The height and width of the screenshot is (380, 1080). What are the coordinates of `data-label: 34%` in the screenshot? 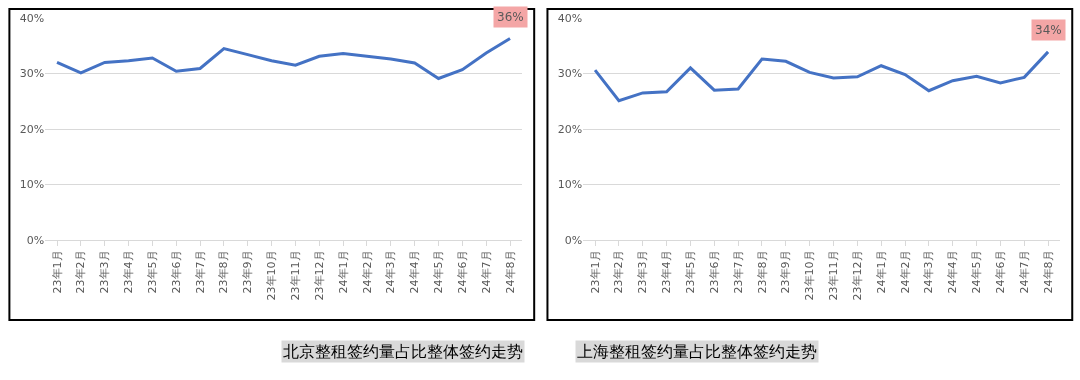 It's located at (1048, 30).